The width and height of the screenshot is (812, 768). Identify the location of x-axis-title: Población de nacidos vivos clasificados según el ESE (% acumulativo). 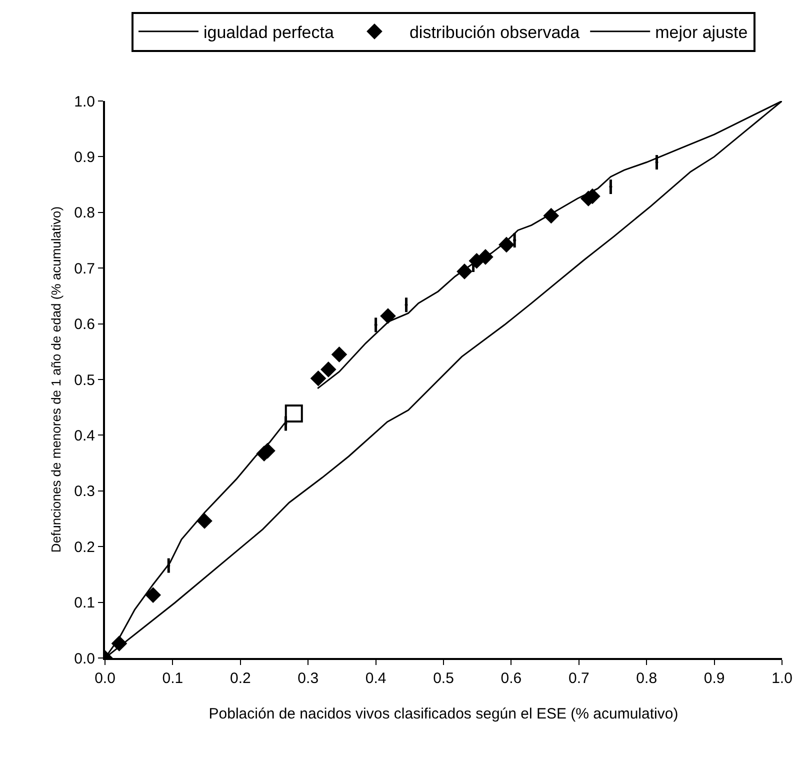
(443, 714).